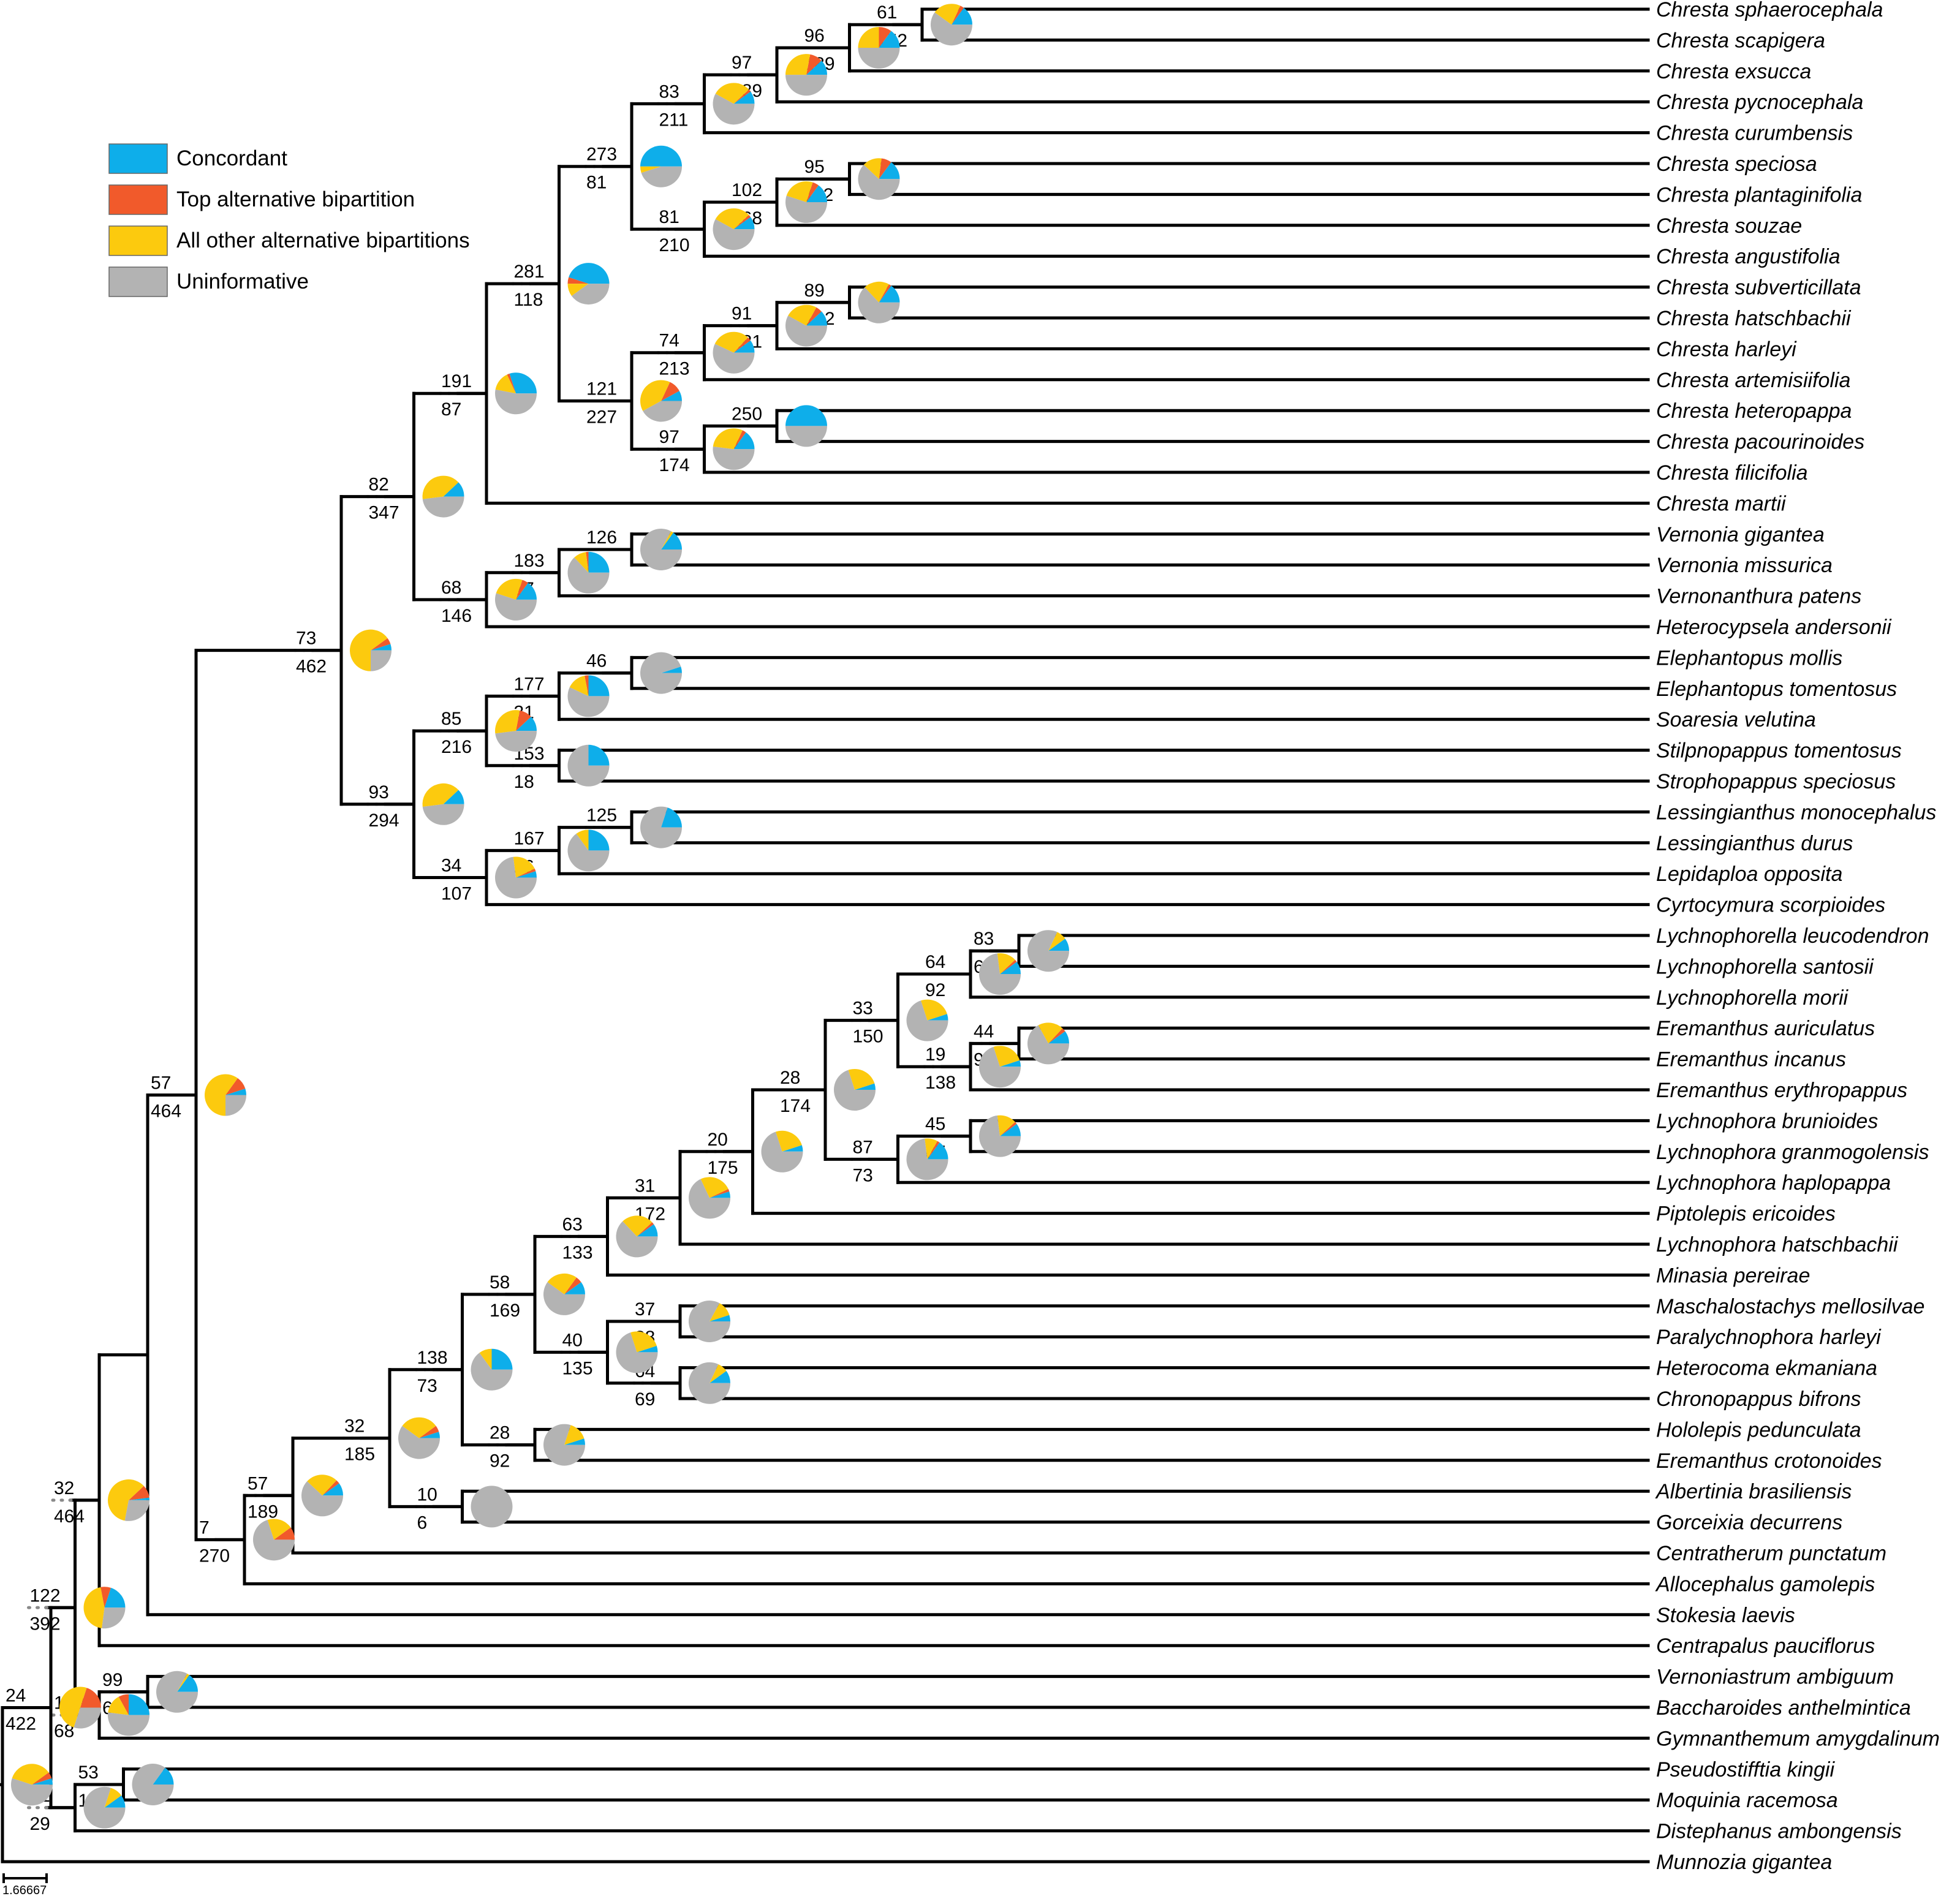  I want to click on conflicting-count: 69, so click(645, 1399).